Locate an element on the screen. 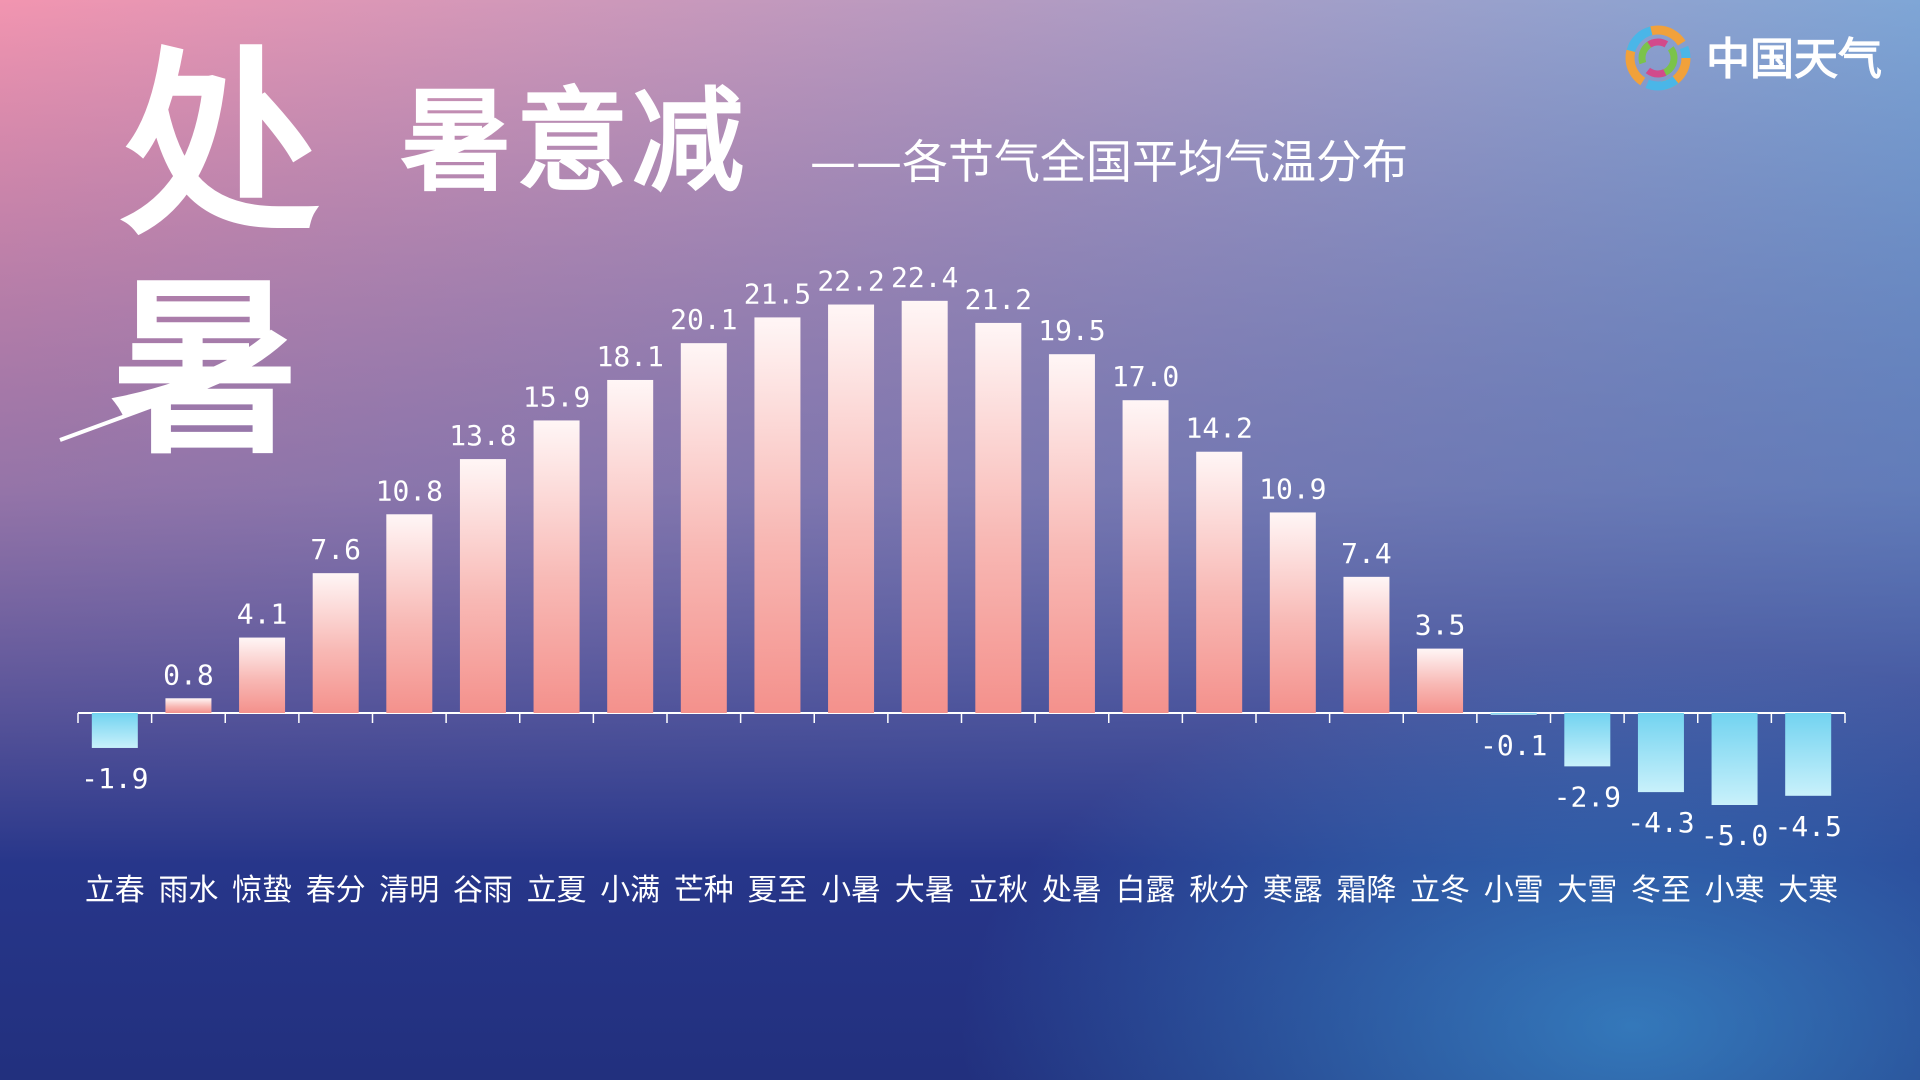  value-label: 7.4 is located at coordinates (1366, 553).